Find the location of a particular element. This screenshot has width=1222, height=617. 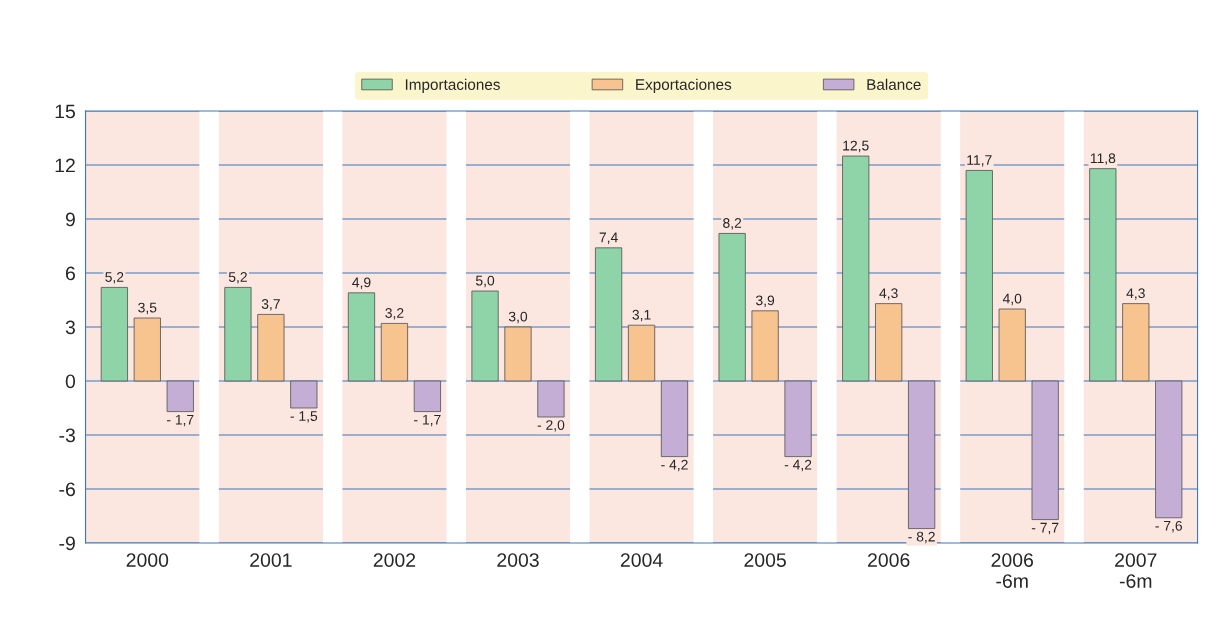

data-label: - 7,7 is located at coordinates (1045, 528).